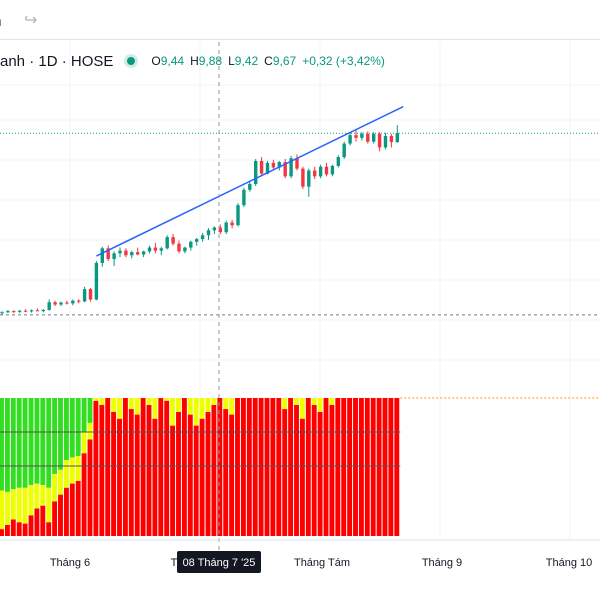 This screenshot has width=600, height=600. What do you see at coordinates (268, 61) in the screenshot?
I see `close-label: C` at bounding box center [268, 61].